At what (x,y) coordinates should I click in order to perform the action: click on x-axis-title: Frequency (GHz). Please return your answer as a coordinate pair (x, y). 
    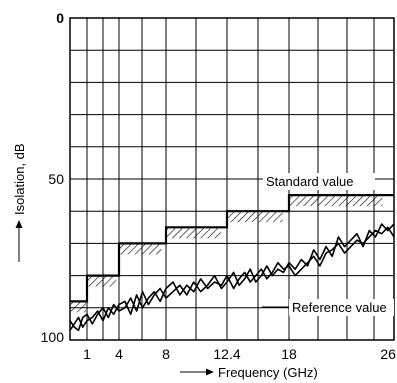
    Looking at the image, I should click on (268, 372).